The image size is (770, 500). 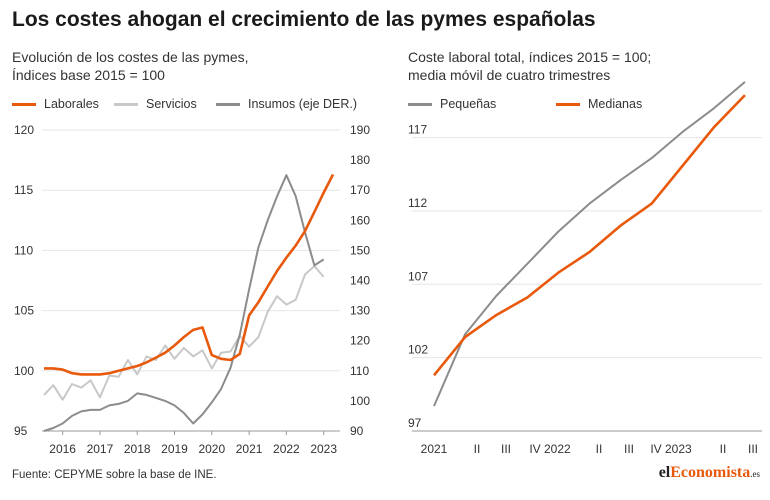 What do you see at coordinates (228, 104) in the screenshot?
I see `legend-swatch-insumos` at bounding box center [228, 104].